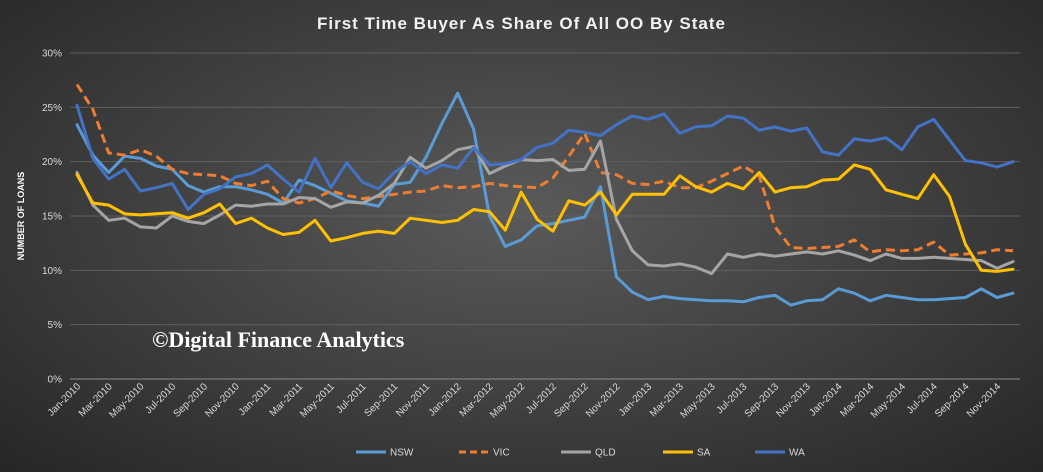 This screenshot has height=472, width=1043. What do you see at coordinates (222, 400) in the screenshot?
I see `x-tick-label: Nov-2010` at bounding box center [222, 400].